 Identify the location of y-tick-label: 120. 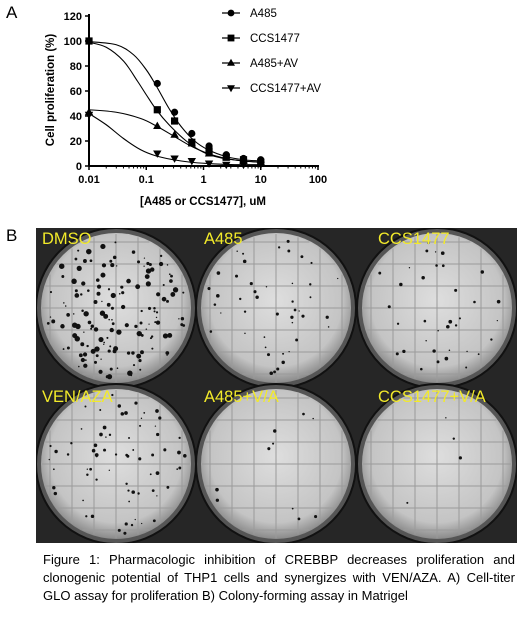
(73, 17).